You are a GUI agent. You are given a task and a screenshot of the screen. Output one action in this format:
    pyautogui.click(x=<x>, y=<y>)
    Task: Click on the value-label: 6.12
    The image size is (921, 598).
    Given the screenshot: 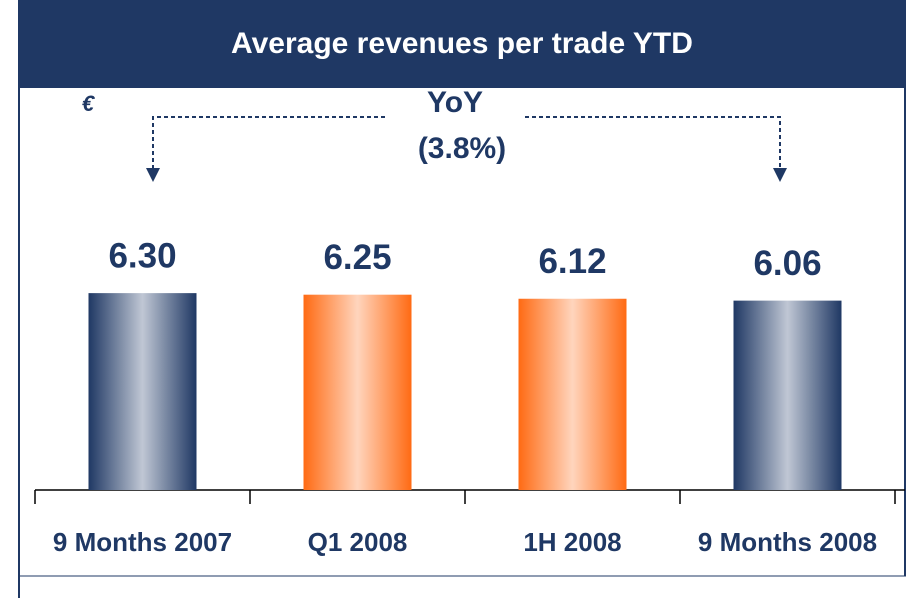 What is the action you would take?
    pyautogui.click(x=572, y=261)
    